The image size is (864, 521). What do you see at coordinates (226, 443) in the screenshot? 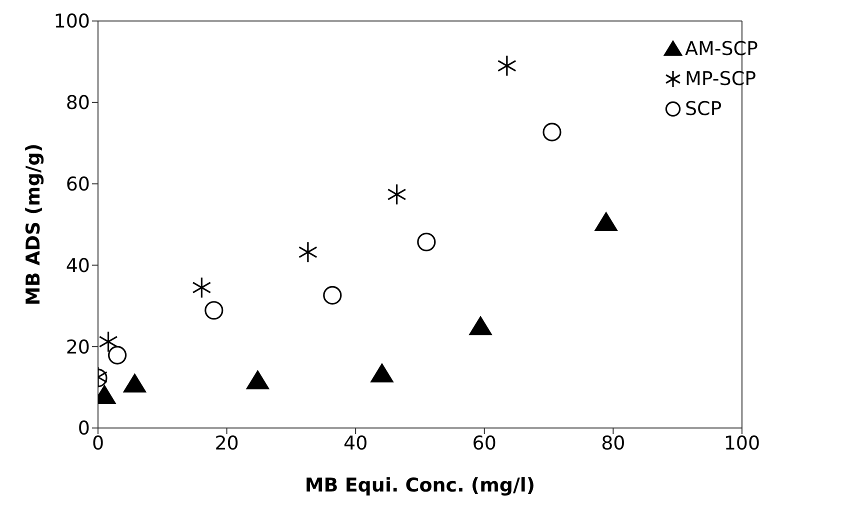
I see `x-tick-label: 20` at bounding box center [226, 443].